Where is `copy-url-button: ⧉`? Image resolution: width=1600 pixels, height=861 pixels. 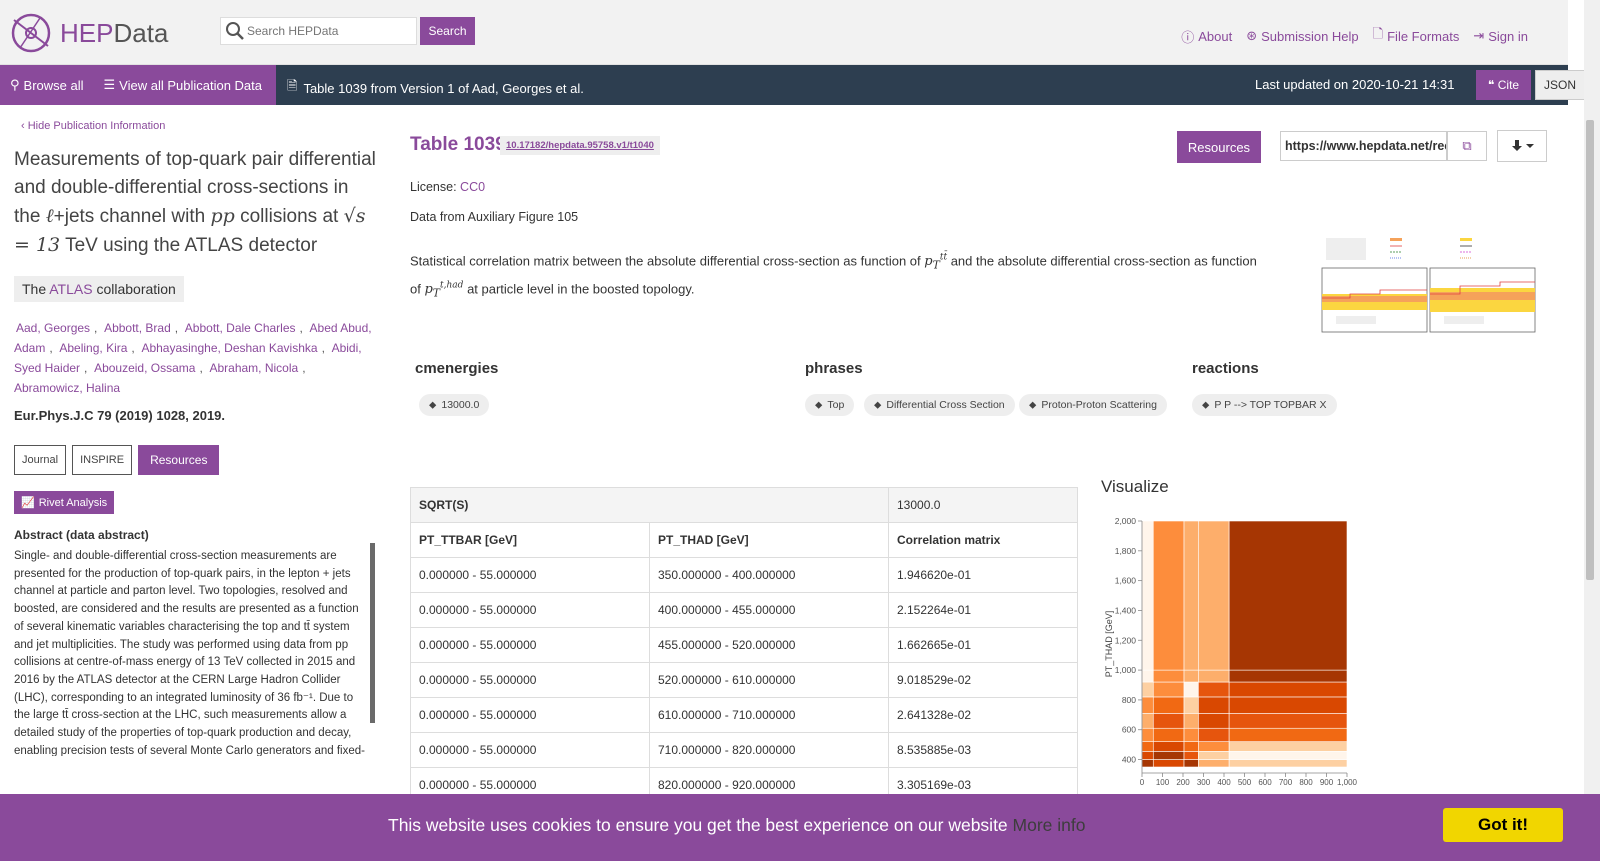
copy-url-button: ⧉ is located at coordinates (1467, 146).